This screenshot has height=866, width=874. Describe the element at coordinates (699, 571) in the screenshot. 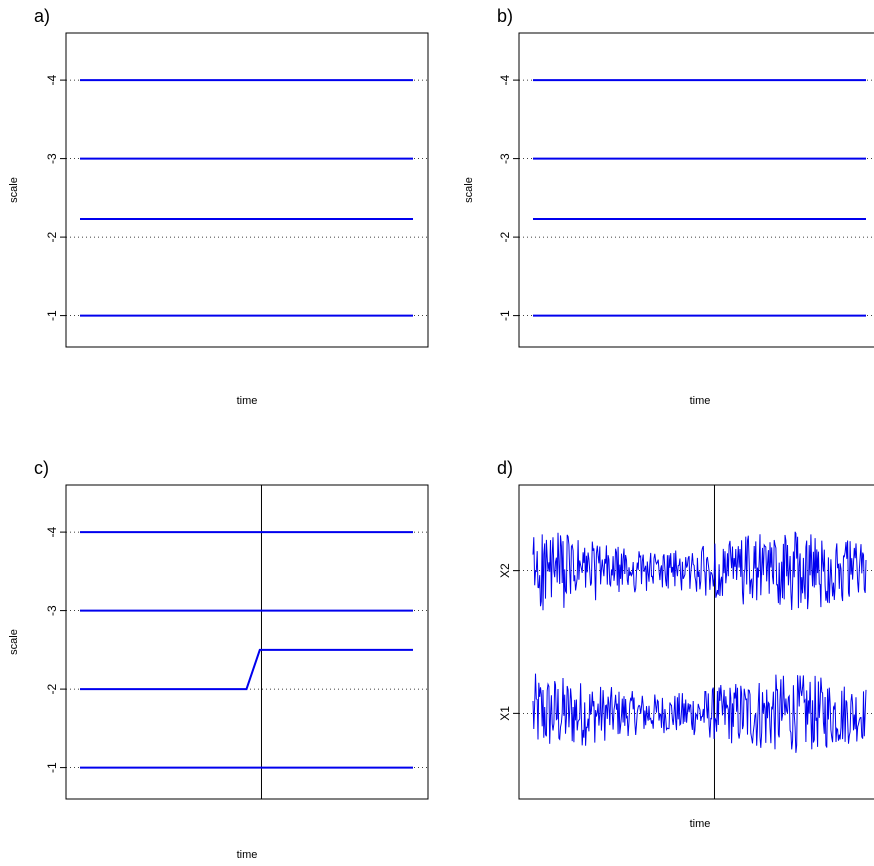

I see `series-x2` at that location.